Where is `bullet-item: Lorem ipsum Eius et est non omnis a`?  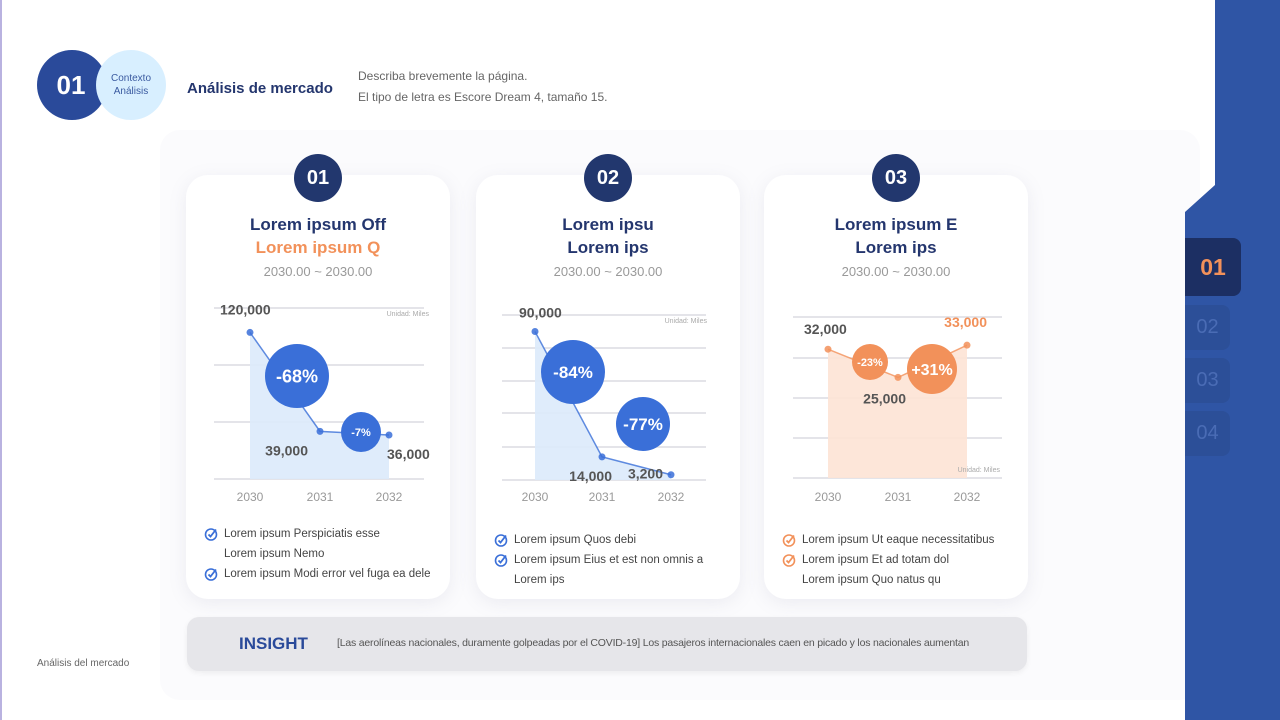 bullet-item: Lorem ipsum Eius et est non omnis a is located at coordinates (598, 560).